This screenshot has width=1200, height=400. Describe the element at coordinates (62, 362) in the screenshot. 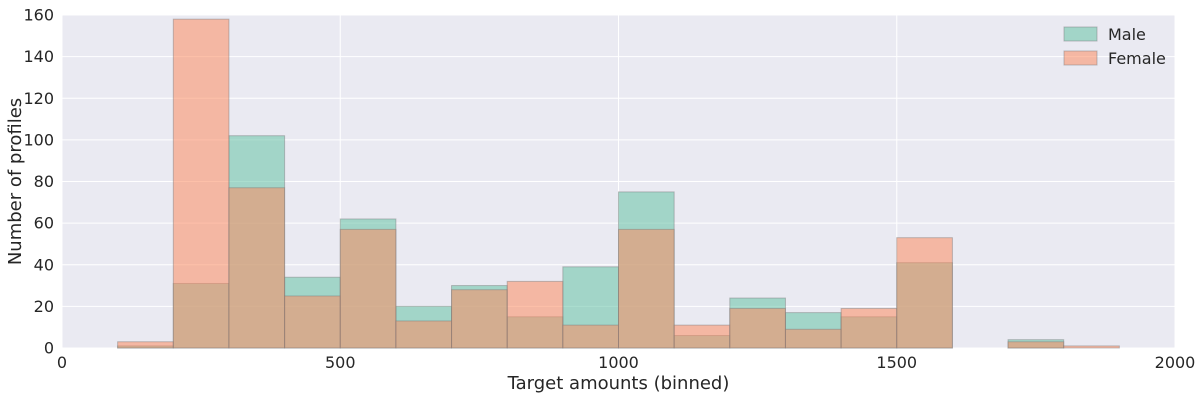

I see `x-tick-label: 0` at that location.